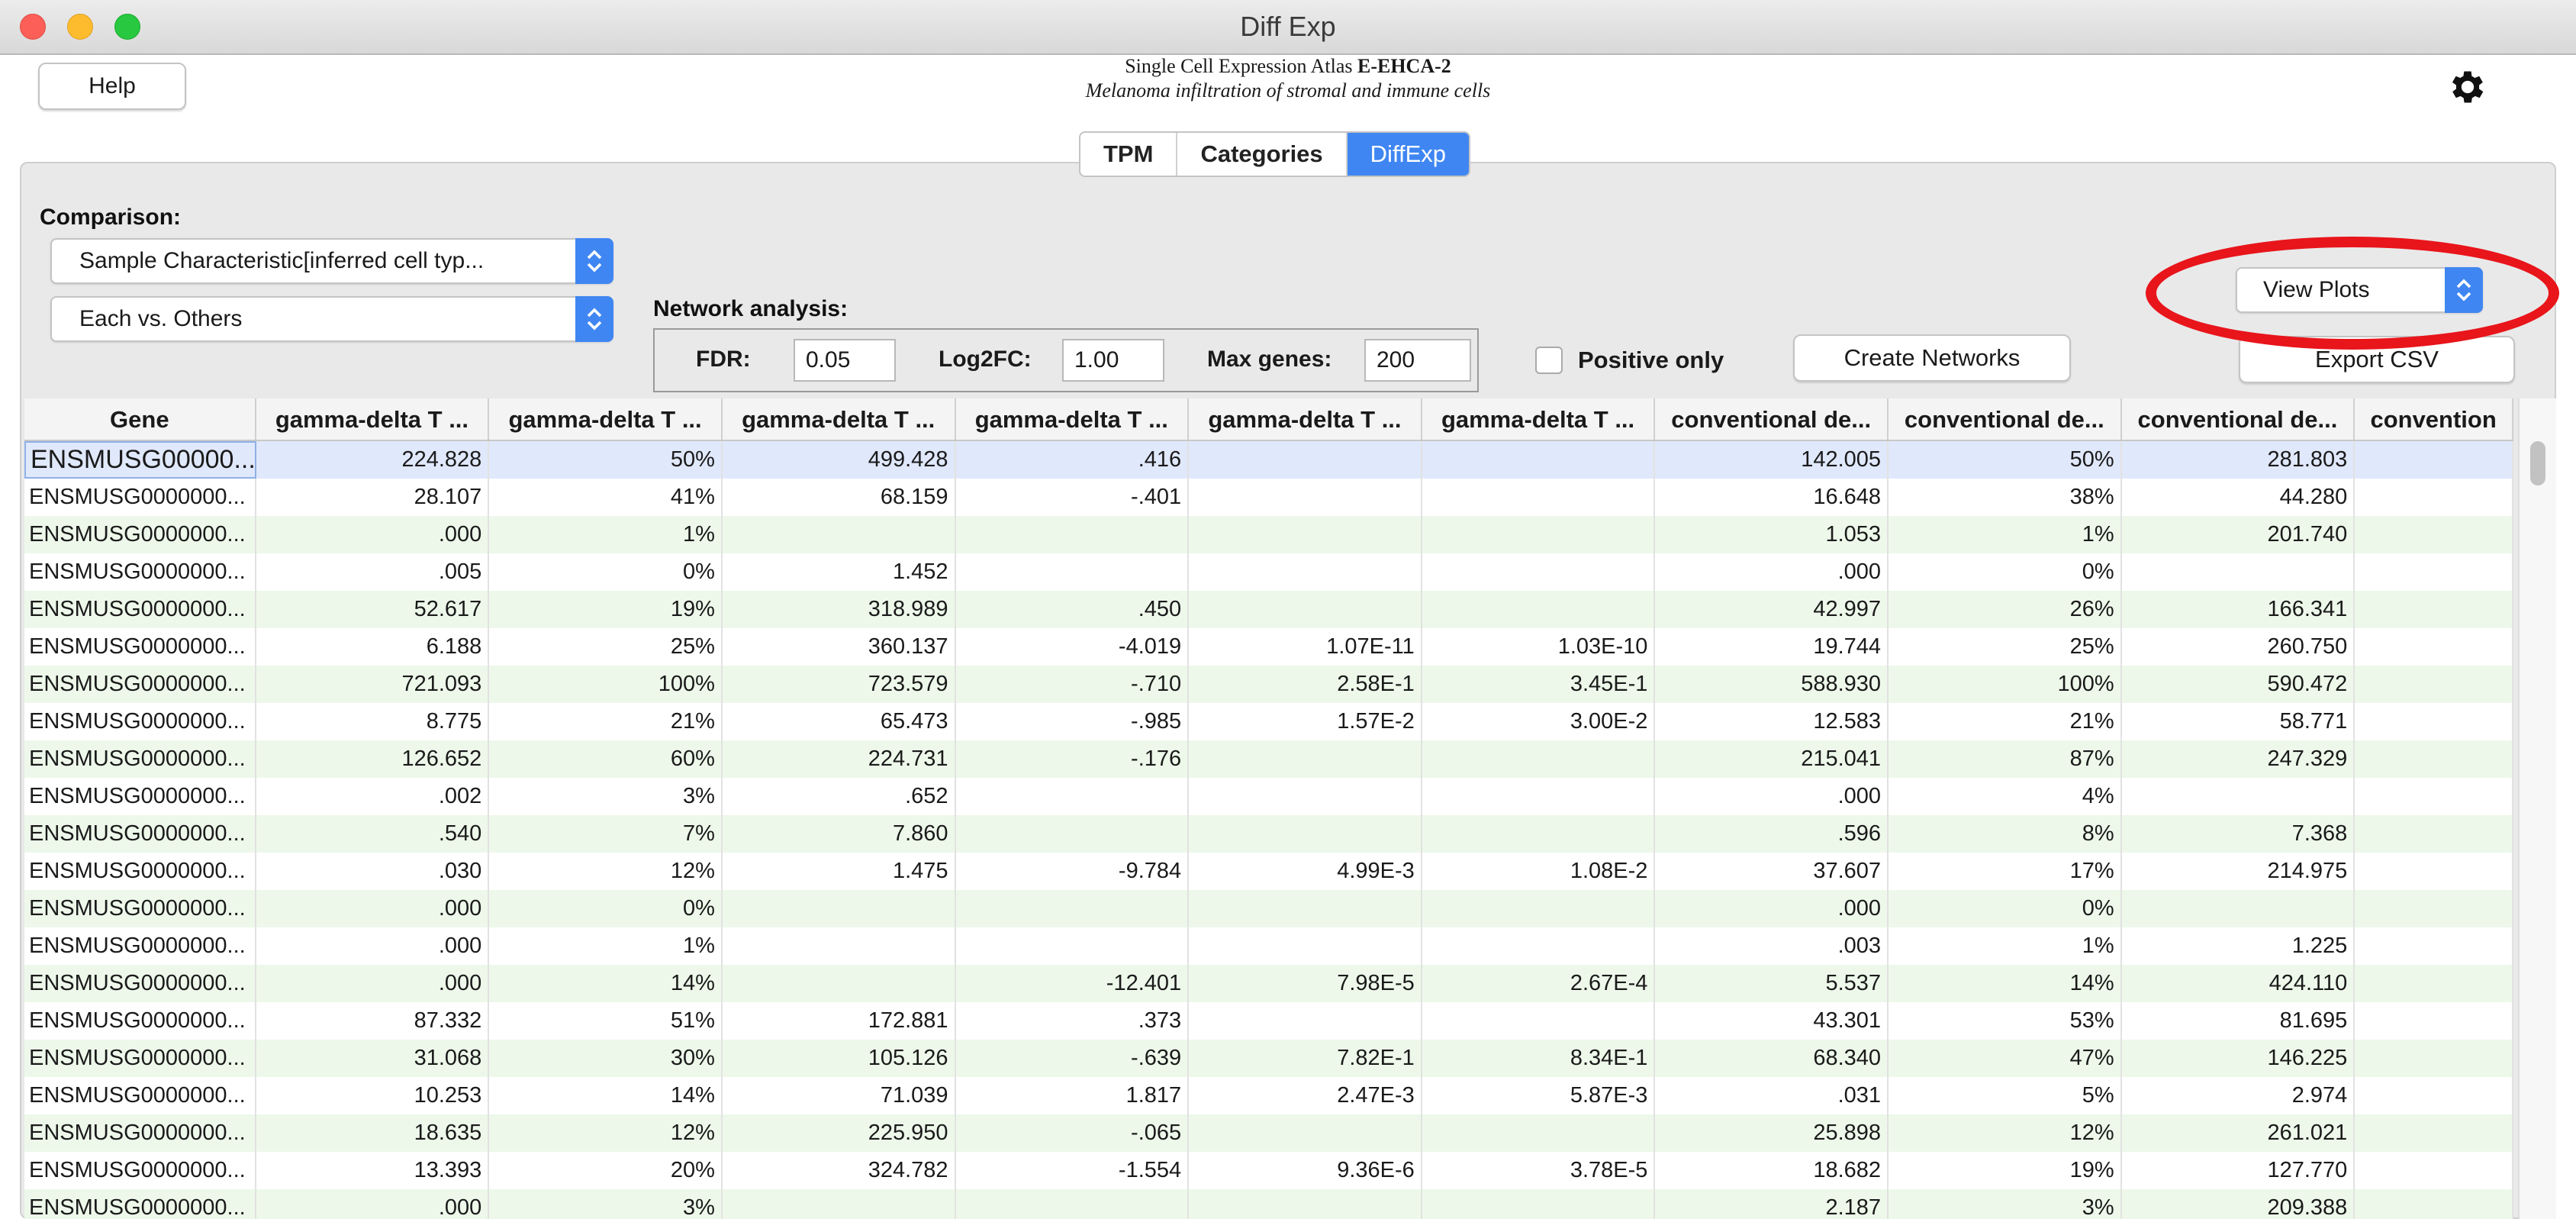 This screenshot has height=1219, width=2576. I want to click on maximize-window-button, so click(127, 27).